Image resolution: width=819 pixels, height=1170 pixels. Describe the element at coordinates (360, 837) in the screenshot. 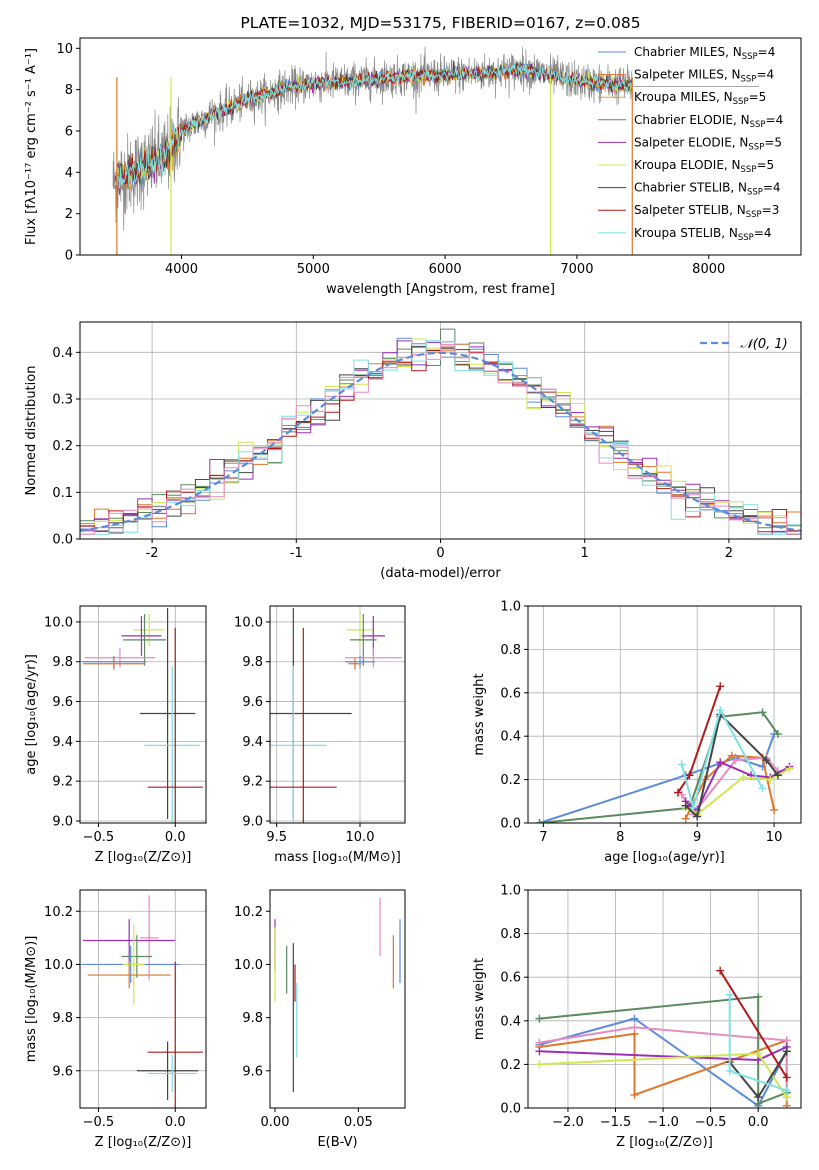

I see `x-tick-label: 10.0` at that location.